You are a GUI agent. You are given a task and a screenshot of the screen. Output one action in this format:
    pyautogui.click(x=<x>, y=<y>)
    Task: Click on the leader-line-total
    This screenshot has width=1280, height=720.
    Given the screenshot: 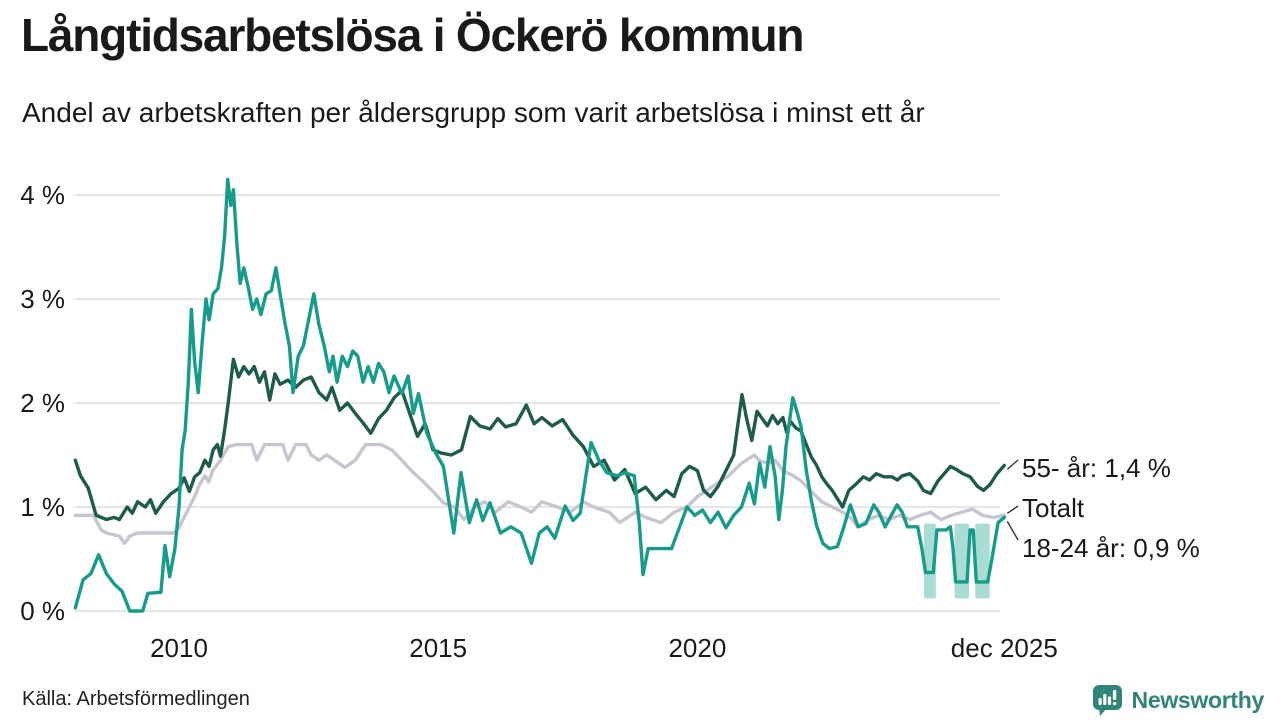 What is the action you would take?
    pyautogui.click(x=1012, y=509)
    